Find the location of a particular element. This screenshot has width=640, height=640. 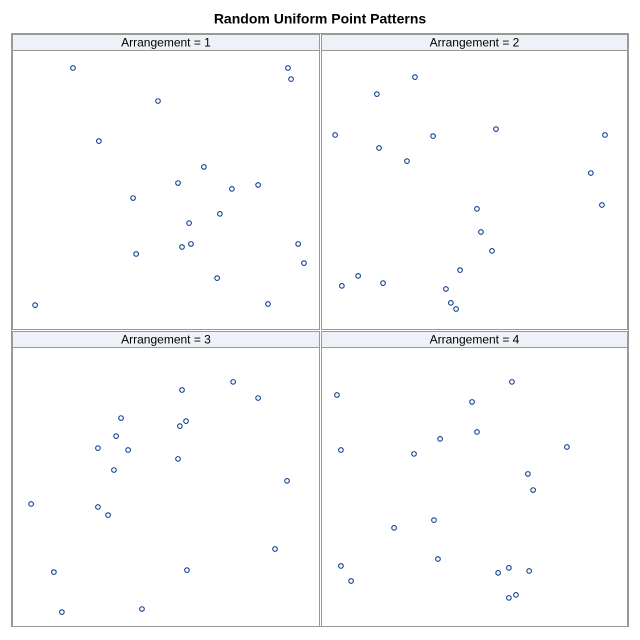

panel-title: Arrangement = 1 is located at coordinates (166, 43).